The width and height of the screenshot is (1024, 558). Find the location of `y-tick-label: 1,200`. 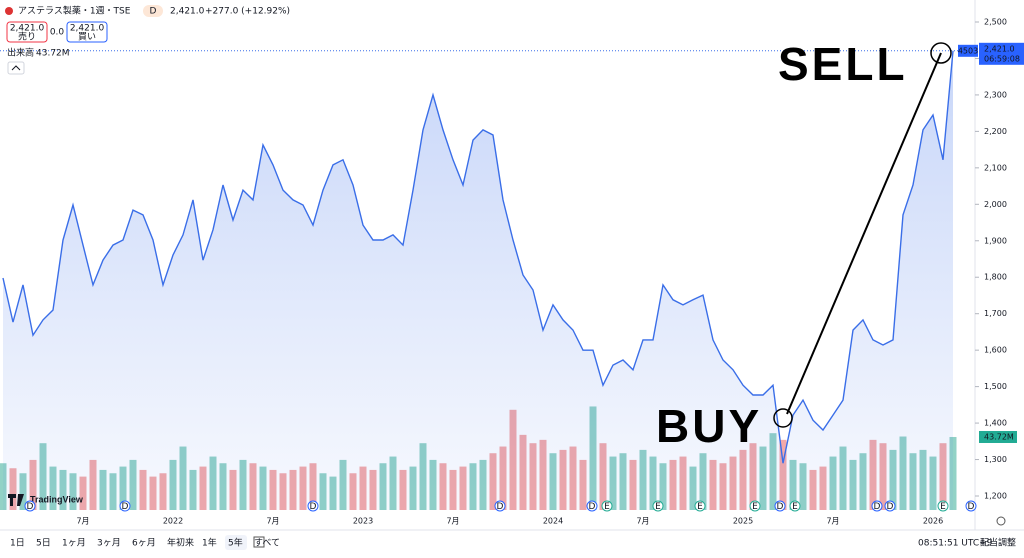

y-tick-label: 1,200 is located at coordinates (995, 496).